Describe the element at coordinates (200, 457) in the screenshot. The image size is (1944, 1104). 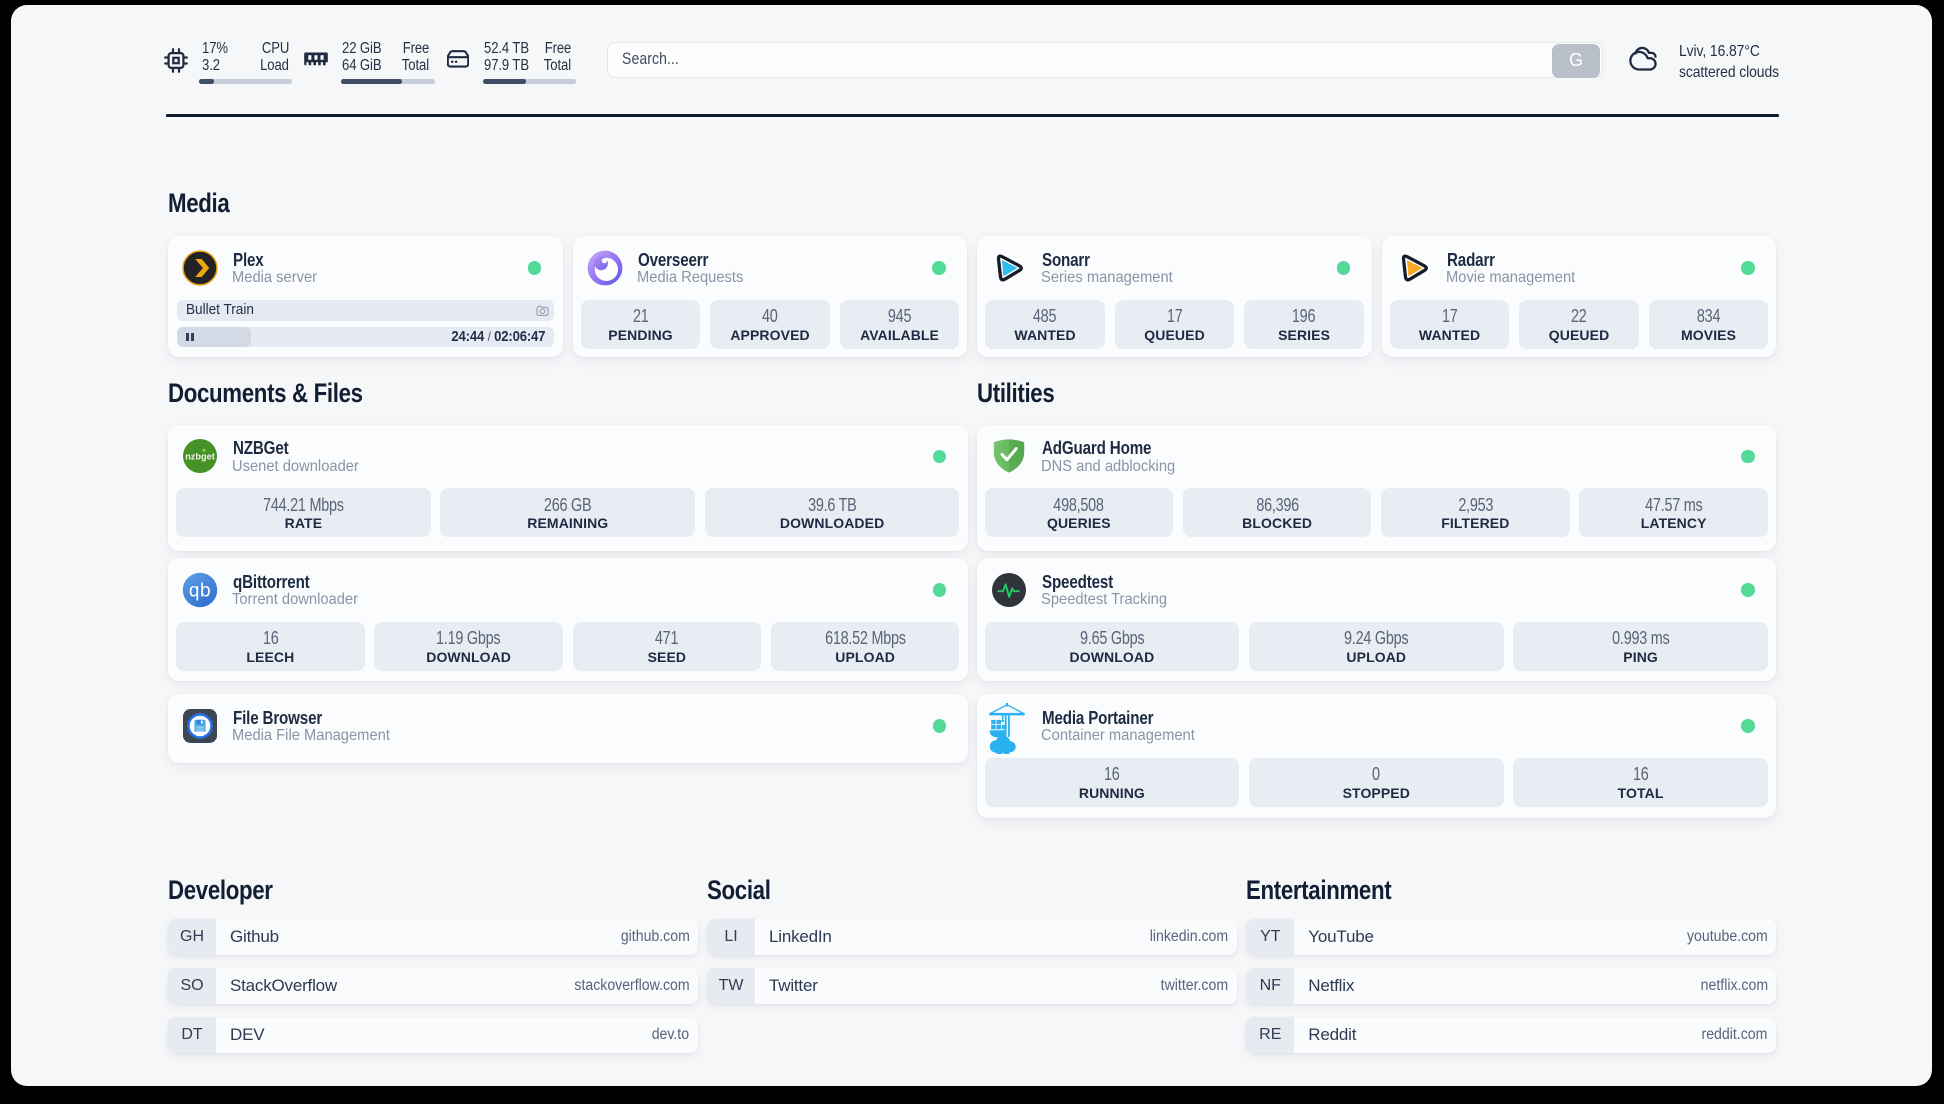
I see `svg-text: nzbget` at that location.